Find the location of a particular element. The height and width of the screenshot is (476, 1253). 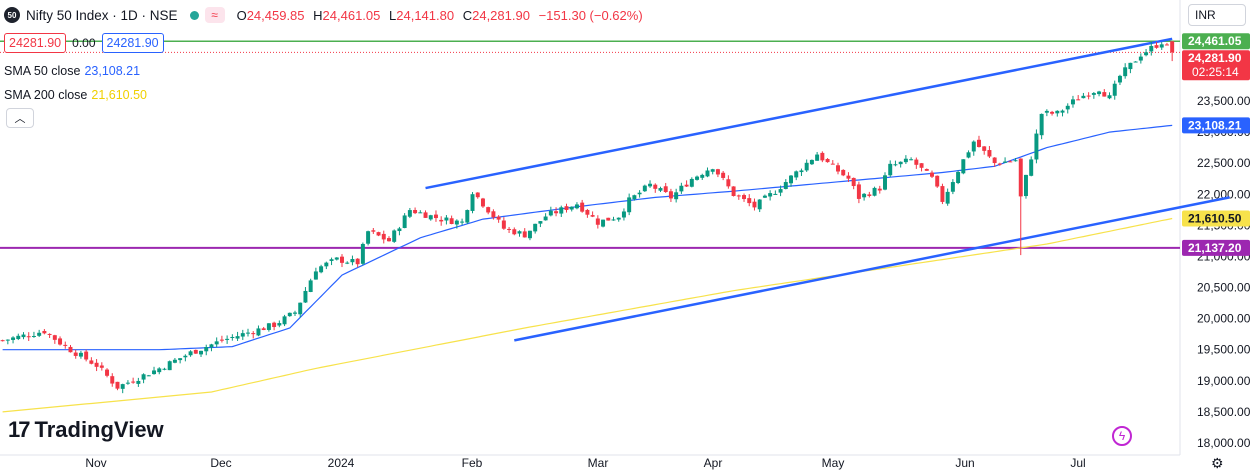

symbol-title: Nifty 50 Index · 1D · NSE is located at coordinates (102, 15).